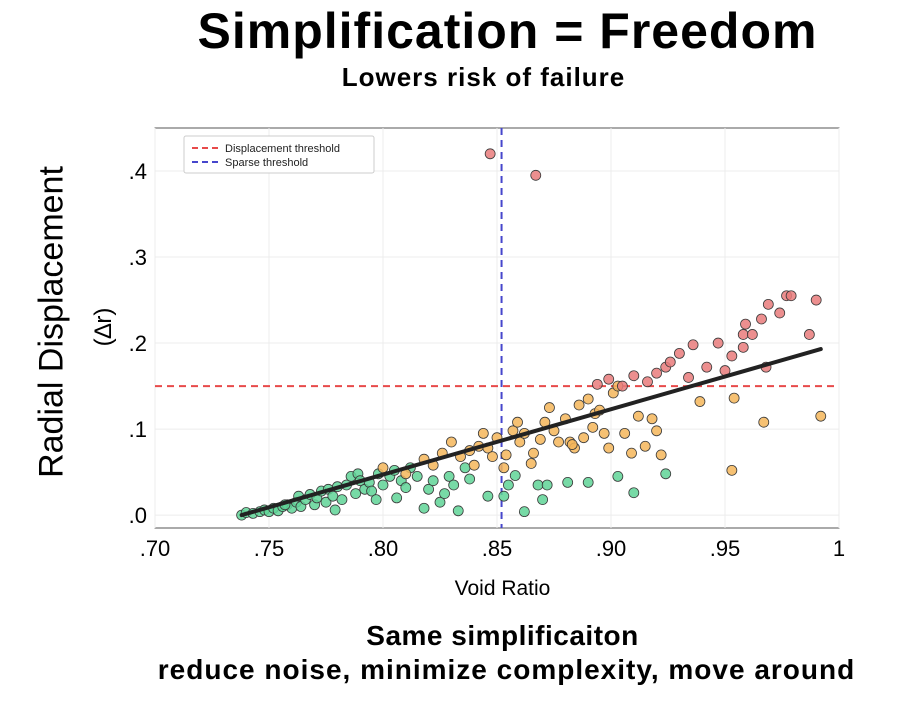 The height and width of the screenshot is (702, 917). What do you see at coordinates (138, 343) in the screenshot?
I see `y-tick-label: .2` at bounding box center [138, 343].